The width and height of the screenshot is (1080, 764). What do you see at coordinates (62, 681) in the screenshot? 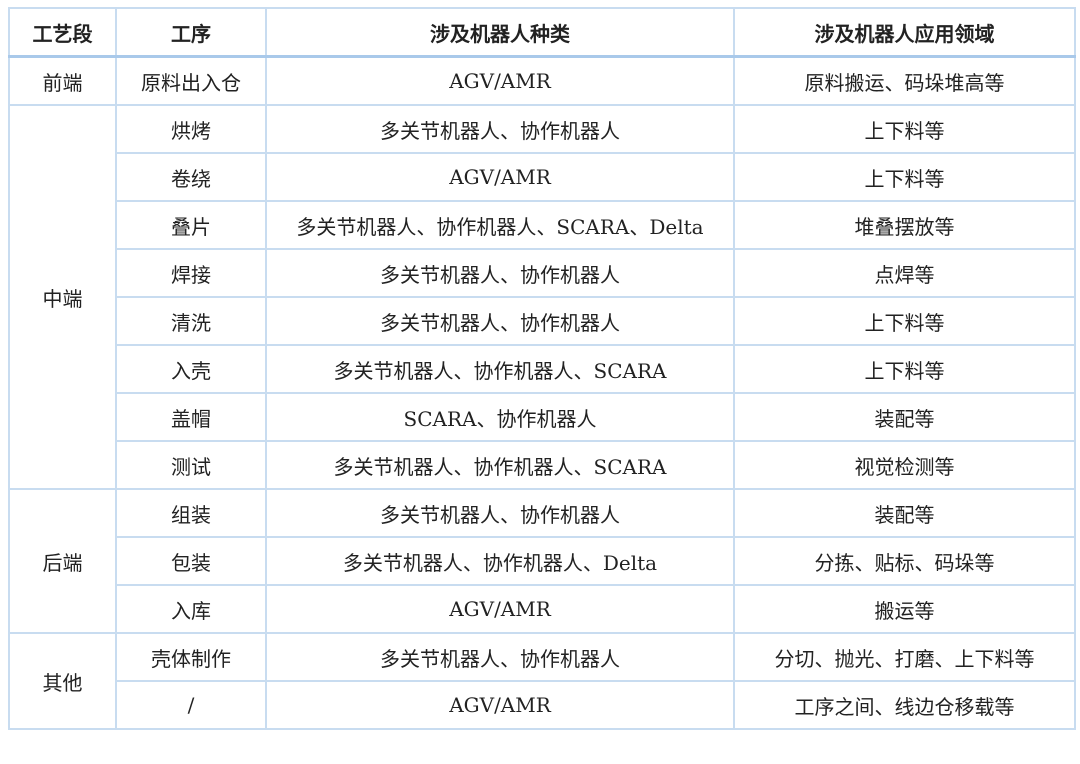
I see `stage-cell: 其他` at bounding box center [62, 681].